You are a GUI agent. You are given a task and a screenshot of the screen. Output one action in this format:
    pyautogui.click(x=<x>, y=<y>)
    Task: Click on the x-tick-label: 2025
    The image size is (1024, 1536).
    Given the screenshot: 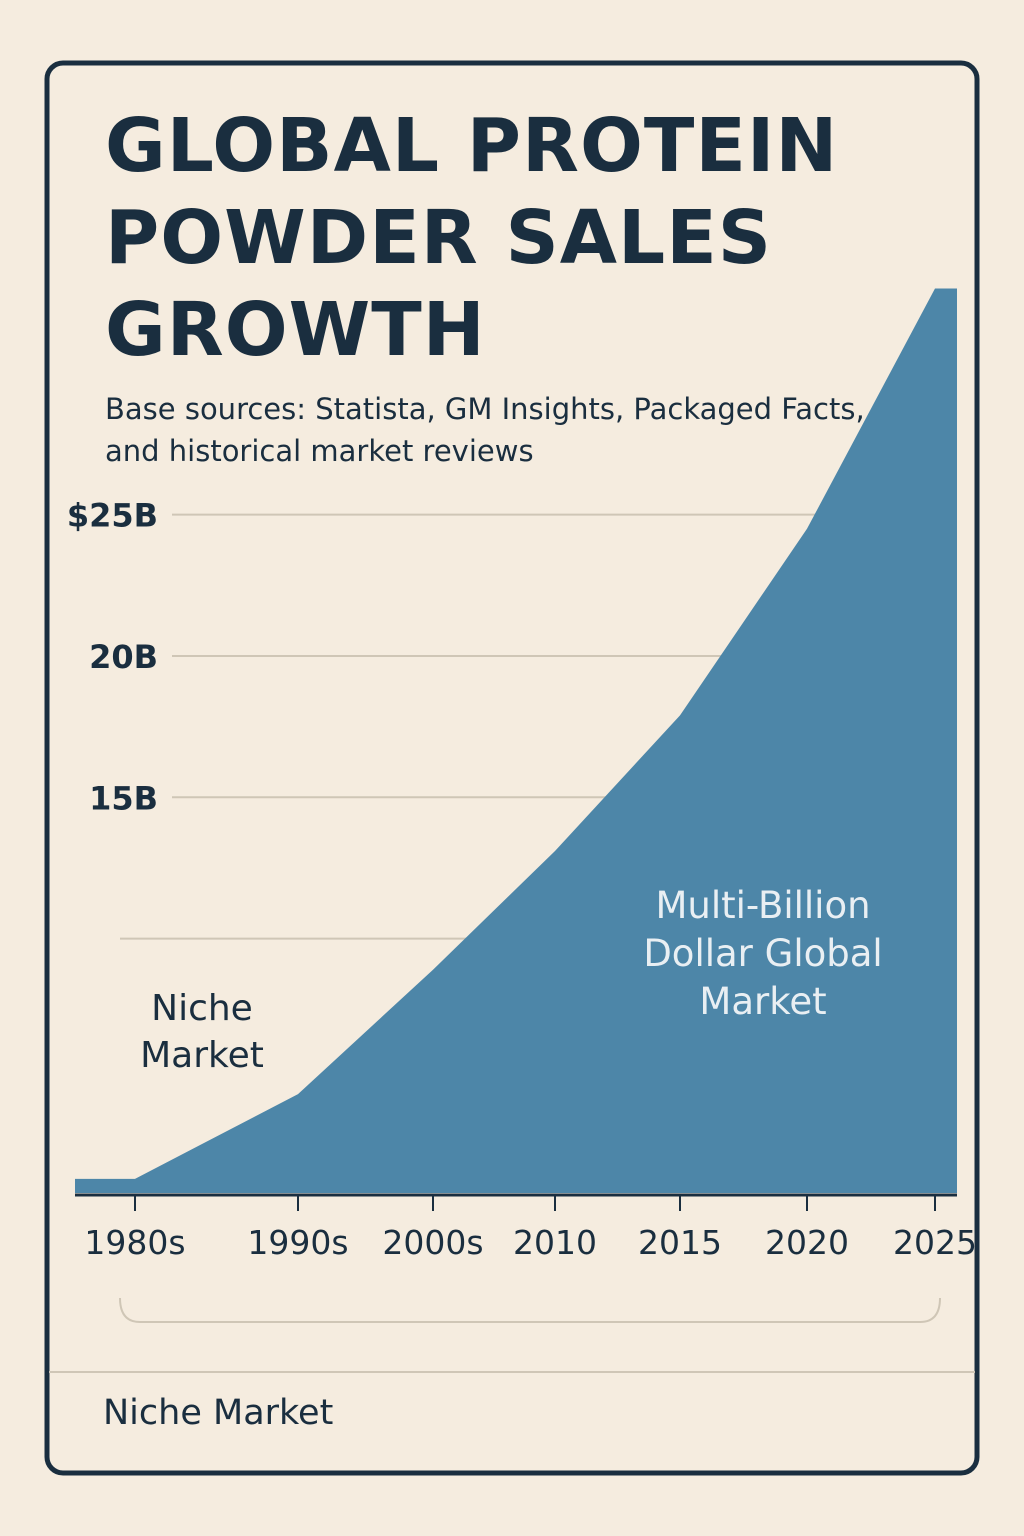 What is the action you would take?
    pyautogui.click(x=935, y=1242)
    